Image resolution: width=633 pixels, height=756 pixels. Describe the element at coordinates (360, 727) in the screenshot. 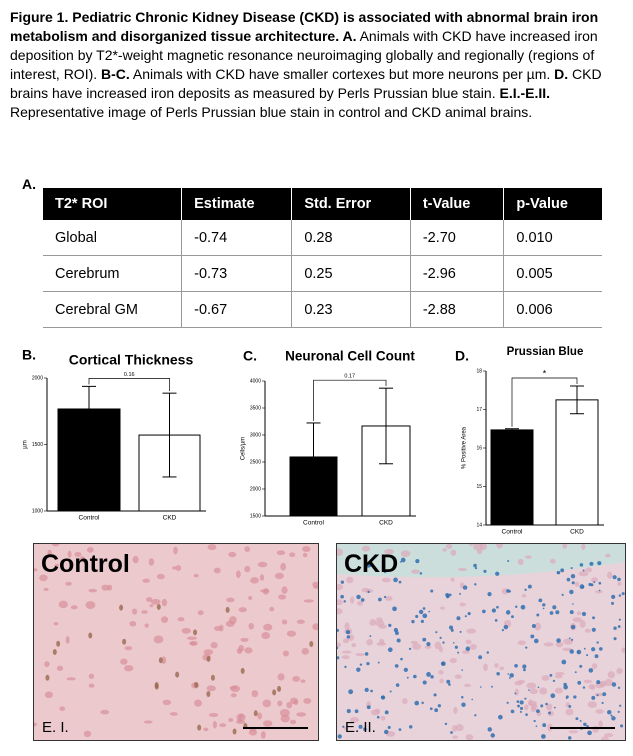

I see `panel-label: E. II.` at that location.